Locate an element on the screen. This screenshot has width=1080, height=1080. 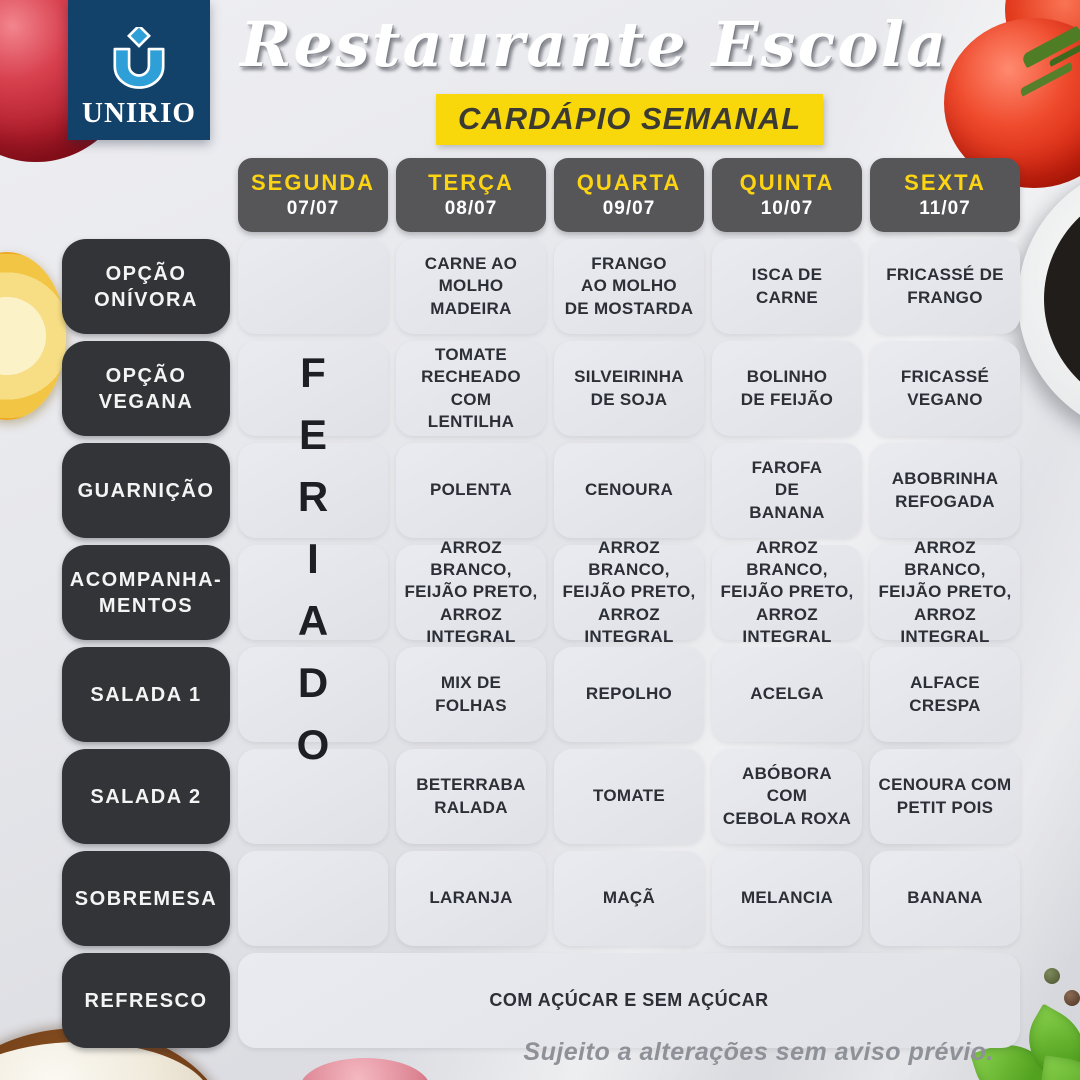
unirio-logo: UNIRIO is located at coordinates (139, 70).